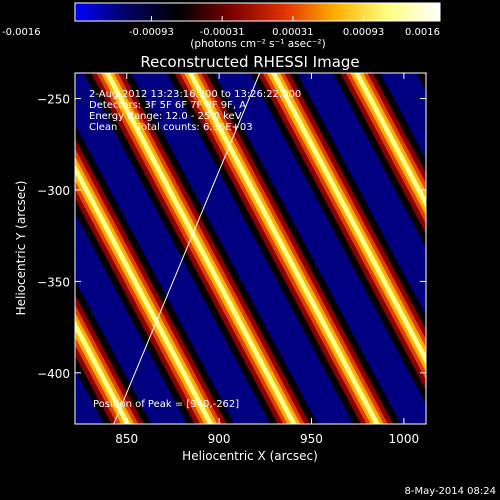 Image resolution: width=500 pixels, height=500 pixels. Describe the element at coordinates (450, 491) in the screenshot. I see `footer-timestamp: 8-May-2014 08:24` at that location.